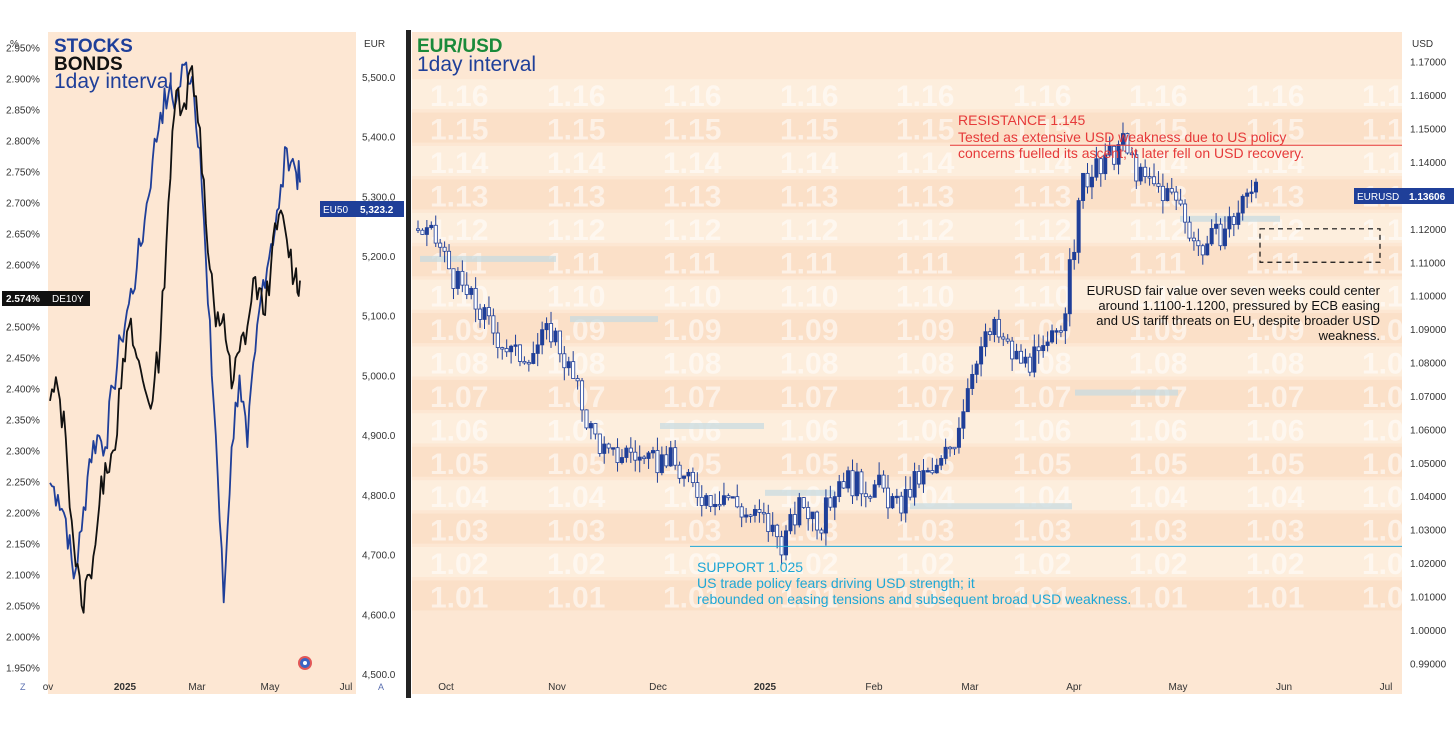 Image resolution: width=1456 pixels, height=733 pixels. What do you see at coordinates (377, 210) in the screenshot?
I see `stock-badge-value: 5,323.2` at bounding box center [377, 210].